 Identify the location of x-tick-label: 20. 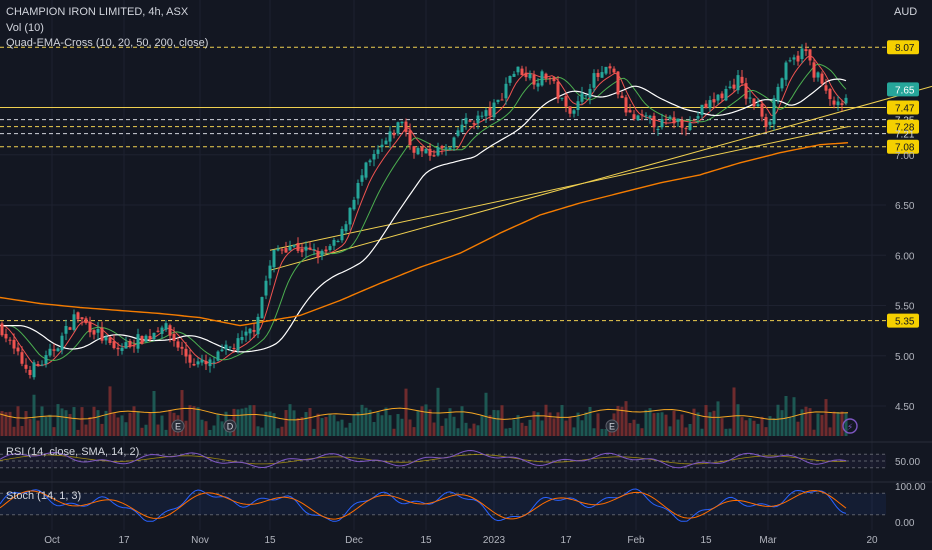
(872, 540).